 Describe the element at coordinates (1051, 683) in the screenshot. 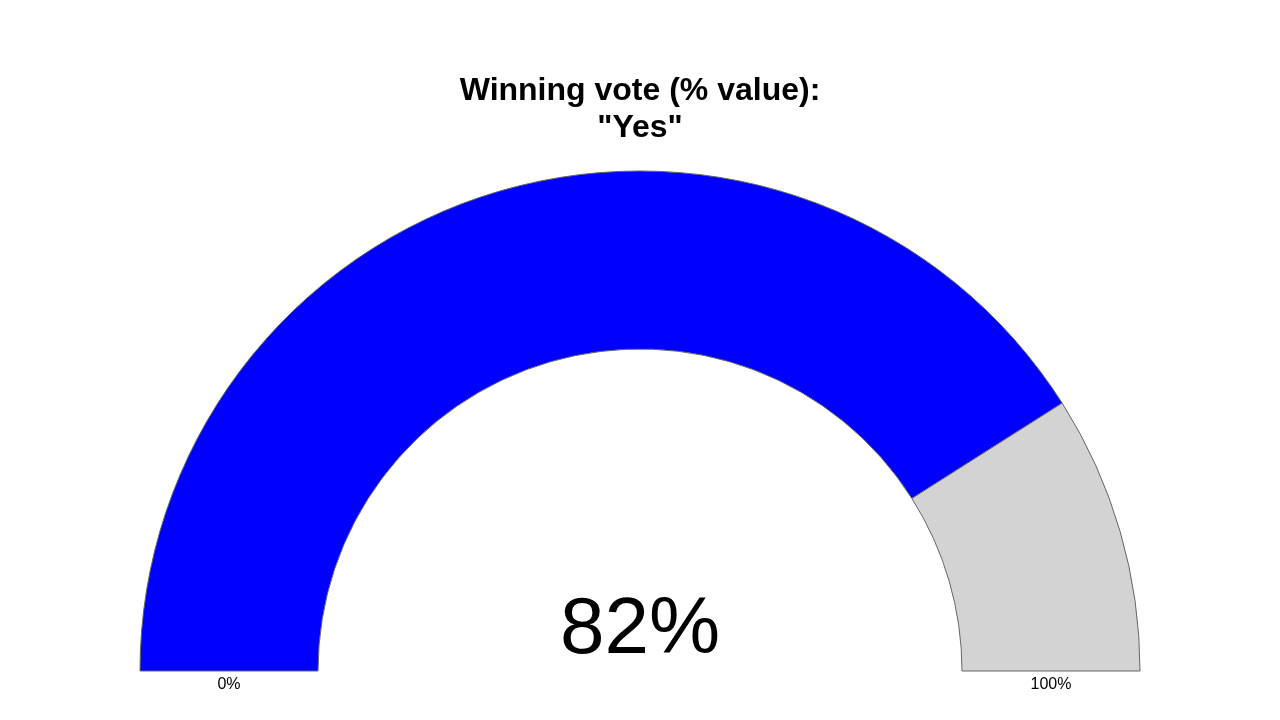

I see `text: 100%` at that location.